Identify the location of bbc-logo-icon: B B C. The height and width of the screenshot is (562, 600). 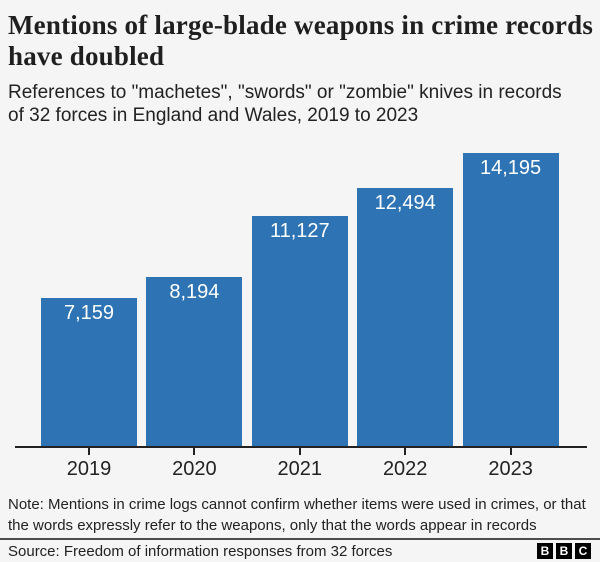
(564, 551).